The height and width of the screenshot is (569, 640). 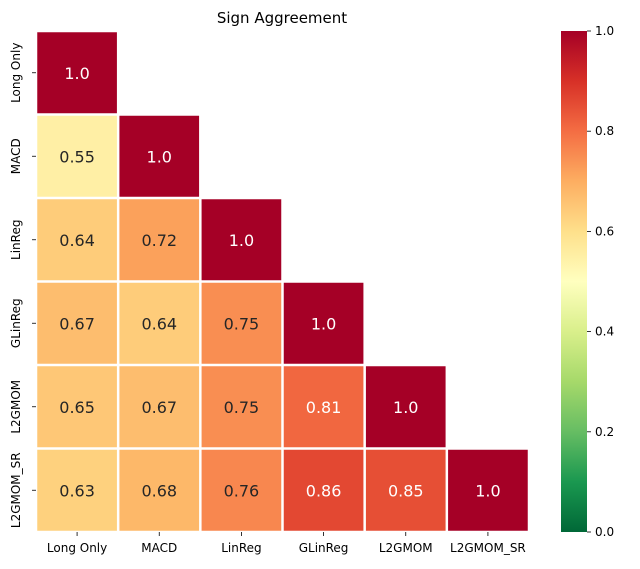 What do you see at coordinates (16, 323) in the screenshot?
I see `y-tick-label-3: GLinReg` at bounding box center [16, 323].